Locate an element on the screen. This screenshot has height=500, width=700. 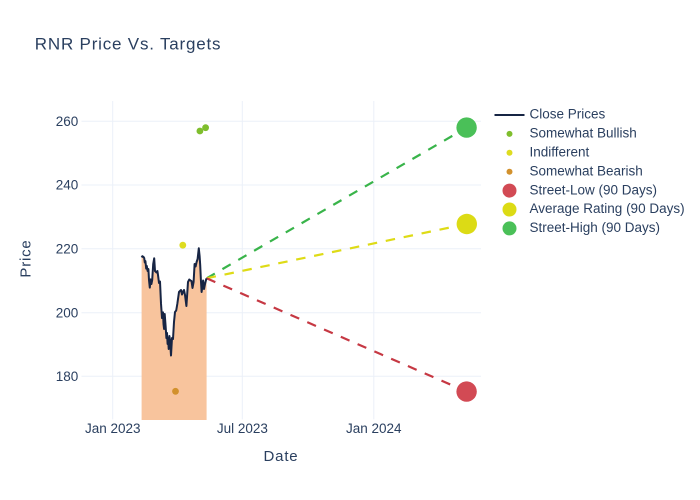
svg-text: Somewhat Bearish is located at coordinates (586, 170).